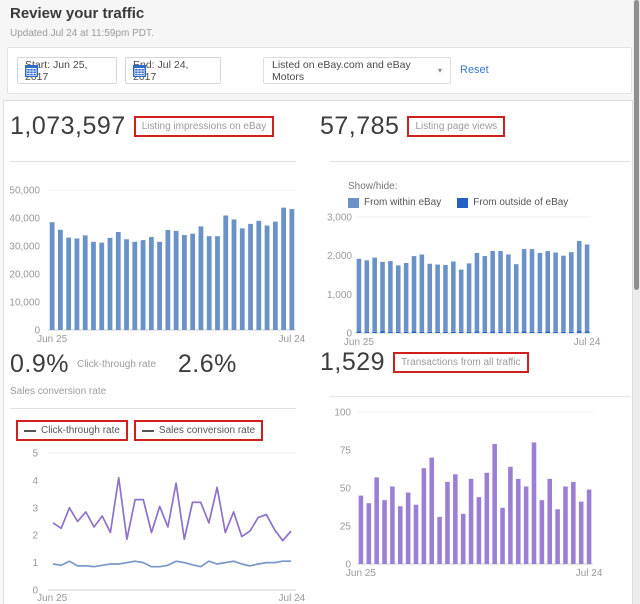 The image size is (640, 604). What do you see at coordinates (77, 13) in the screenshot?
I see `page-title: Review your traffic` at bounding box center [77, 13].